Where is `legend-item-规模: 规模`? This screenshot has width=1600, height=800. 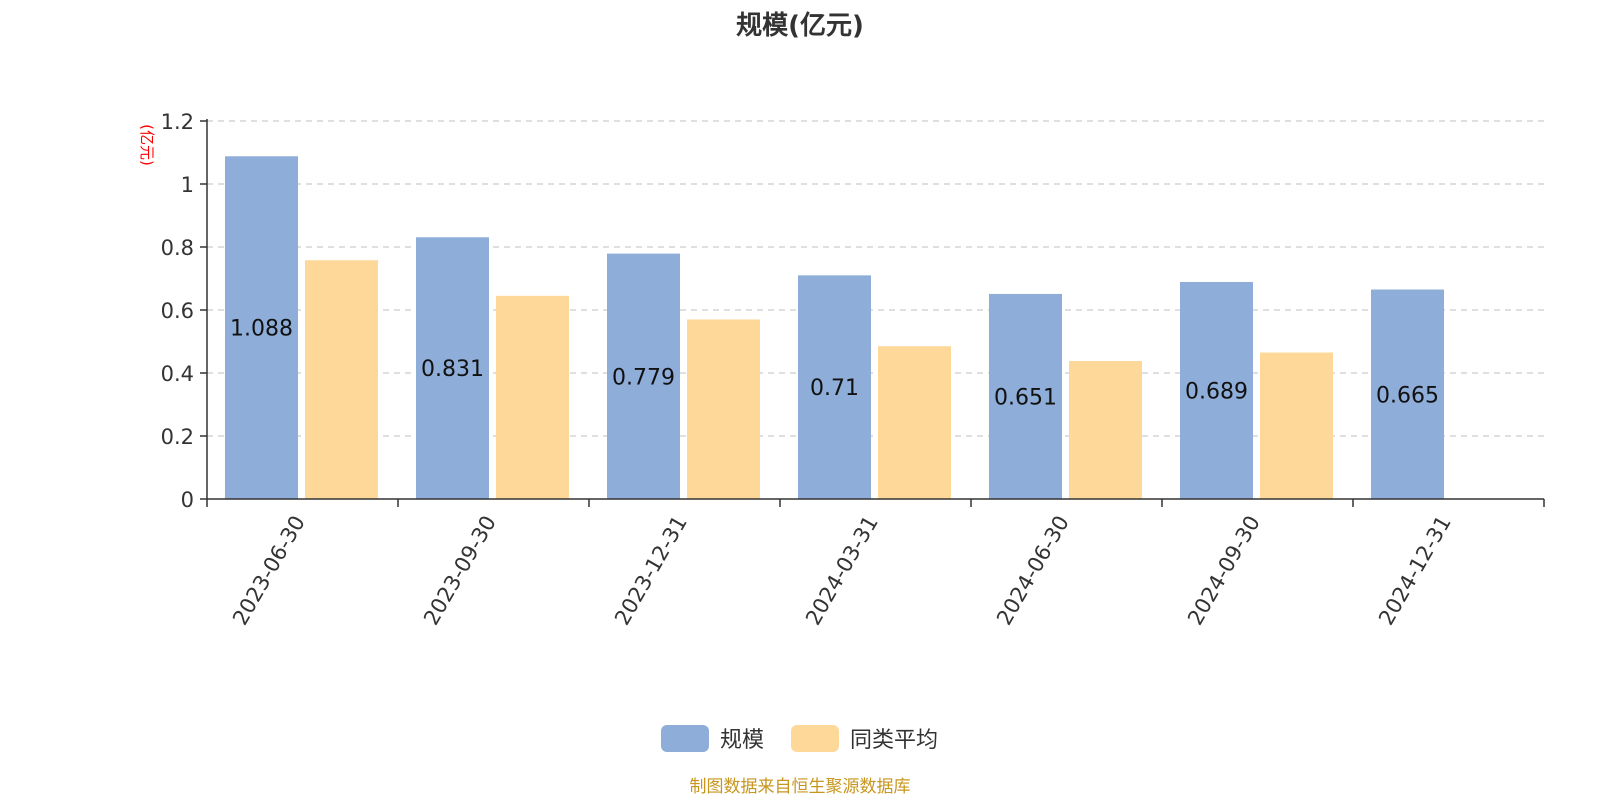
legend-item-规模: 规模 is located at coordinates (712, 739).